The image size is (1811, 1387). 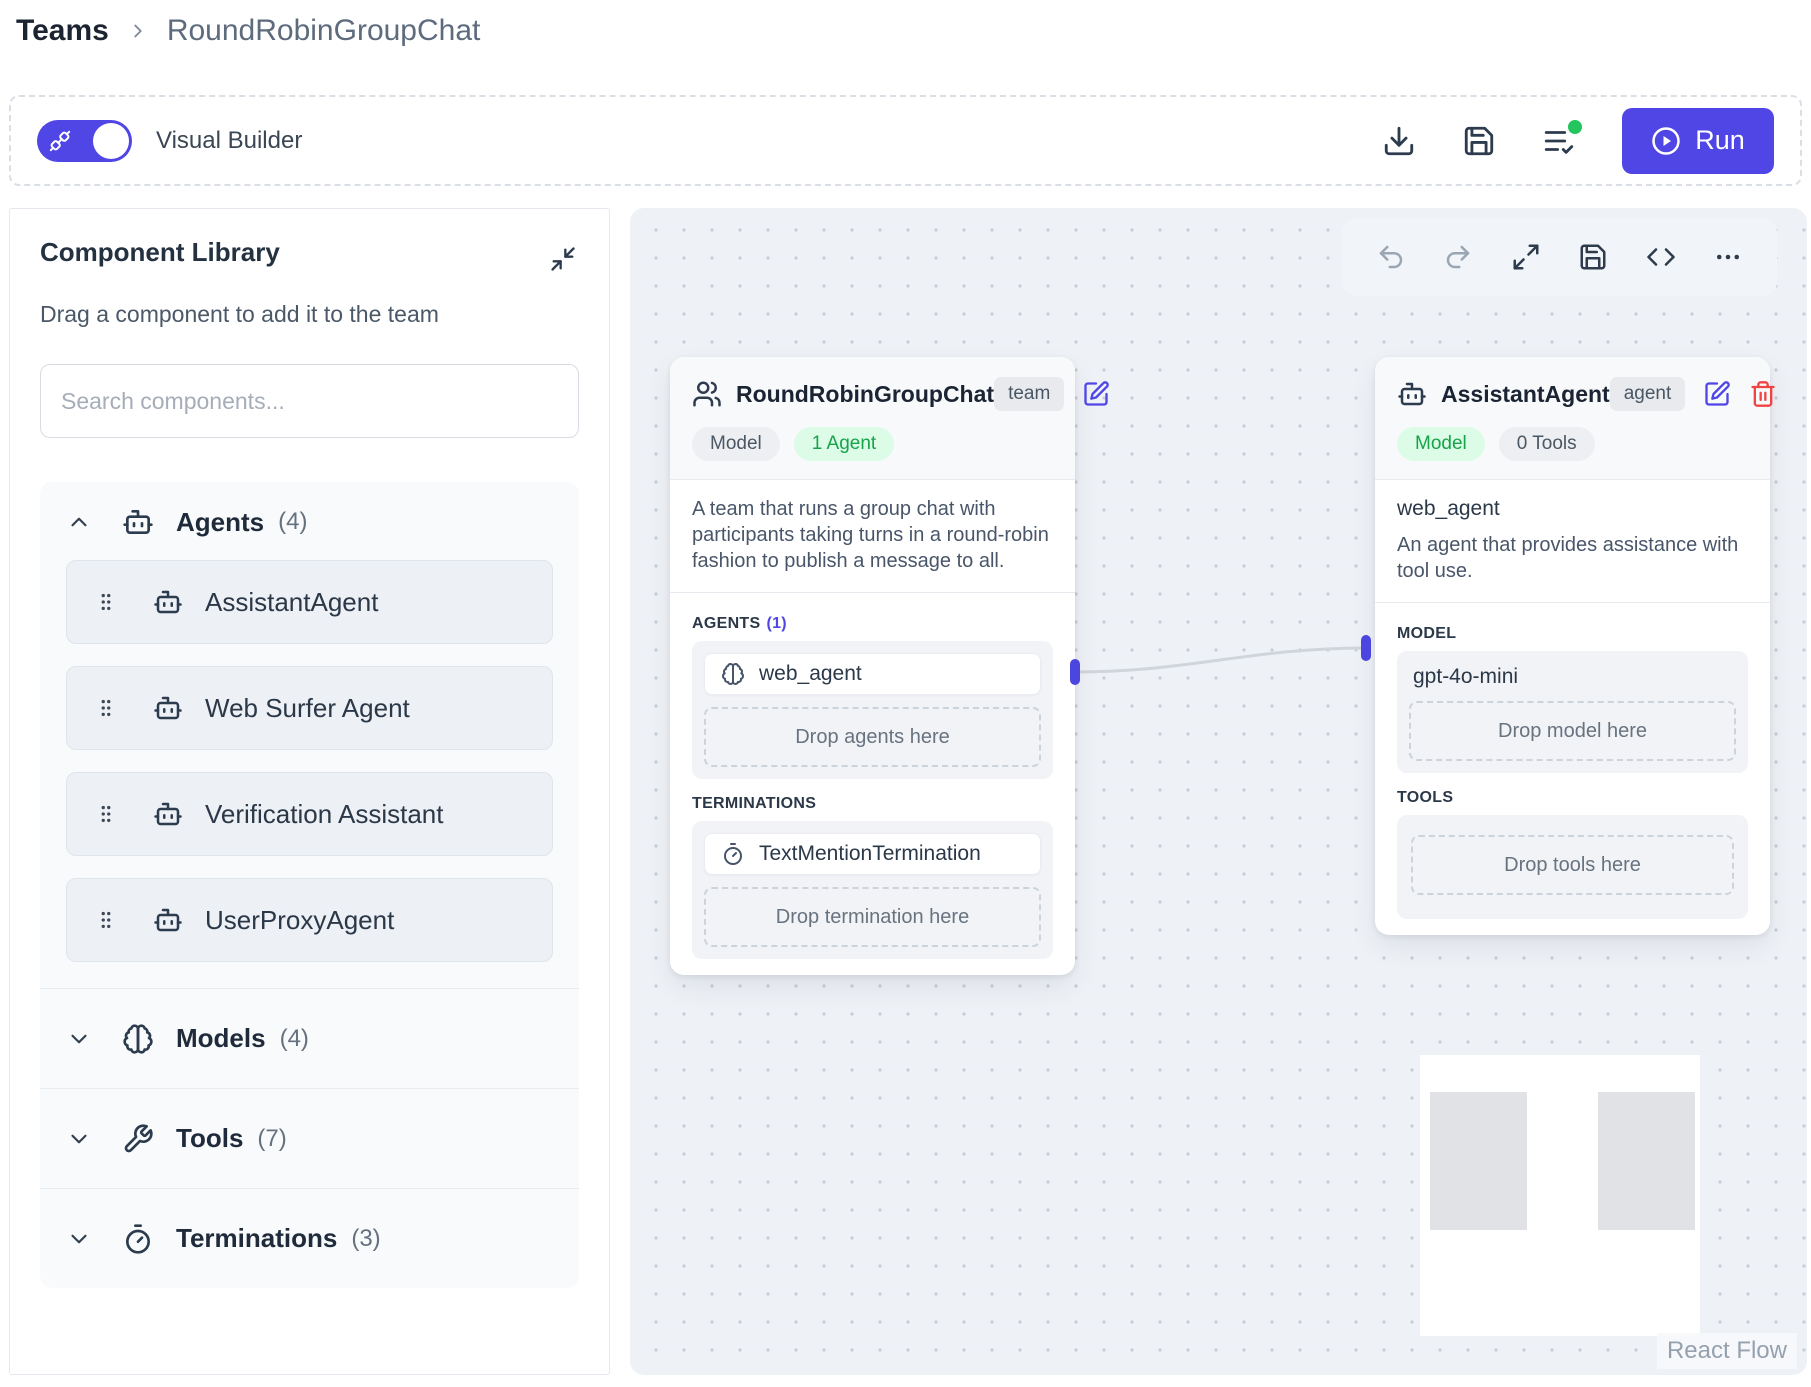 I want to click on library-item-verification-assistant: Verification Assistant, so click(x=309, y=814).